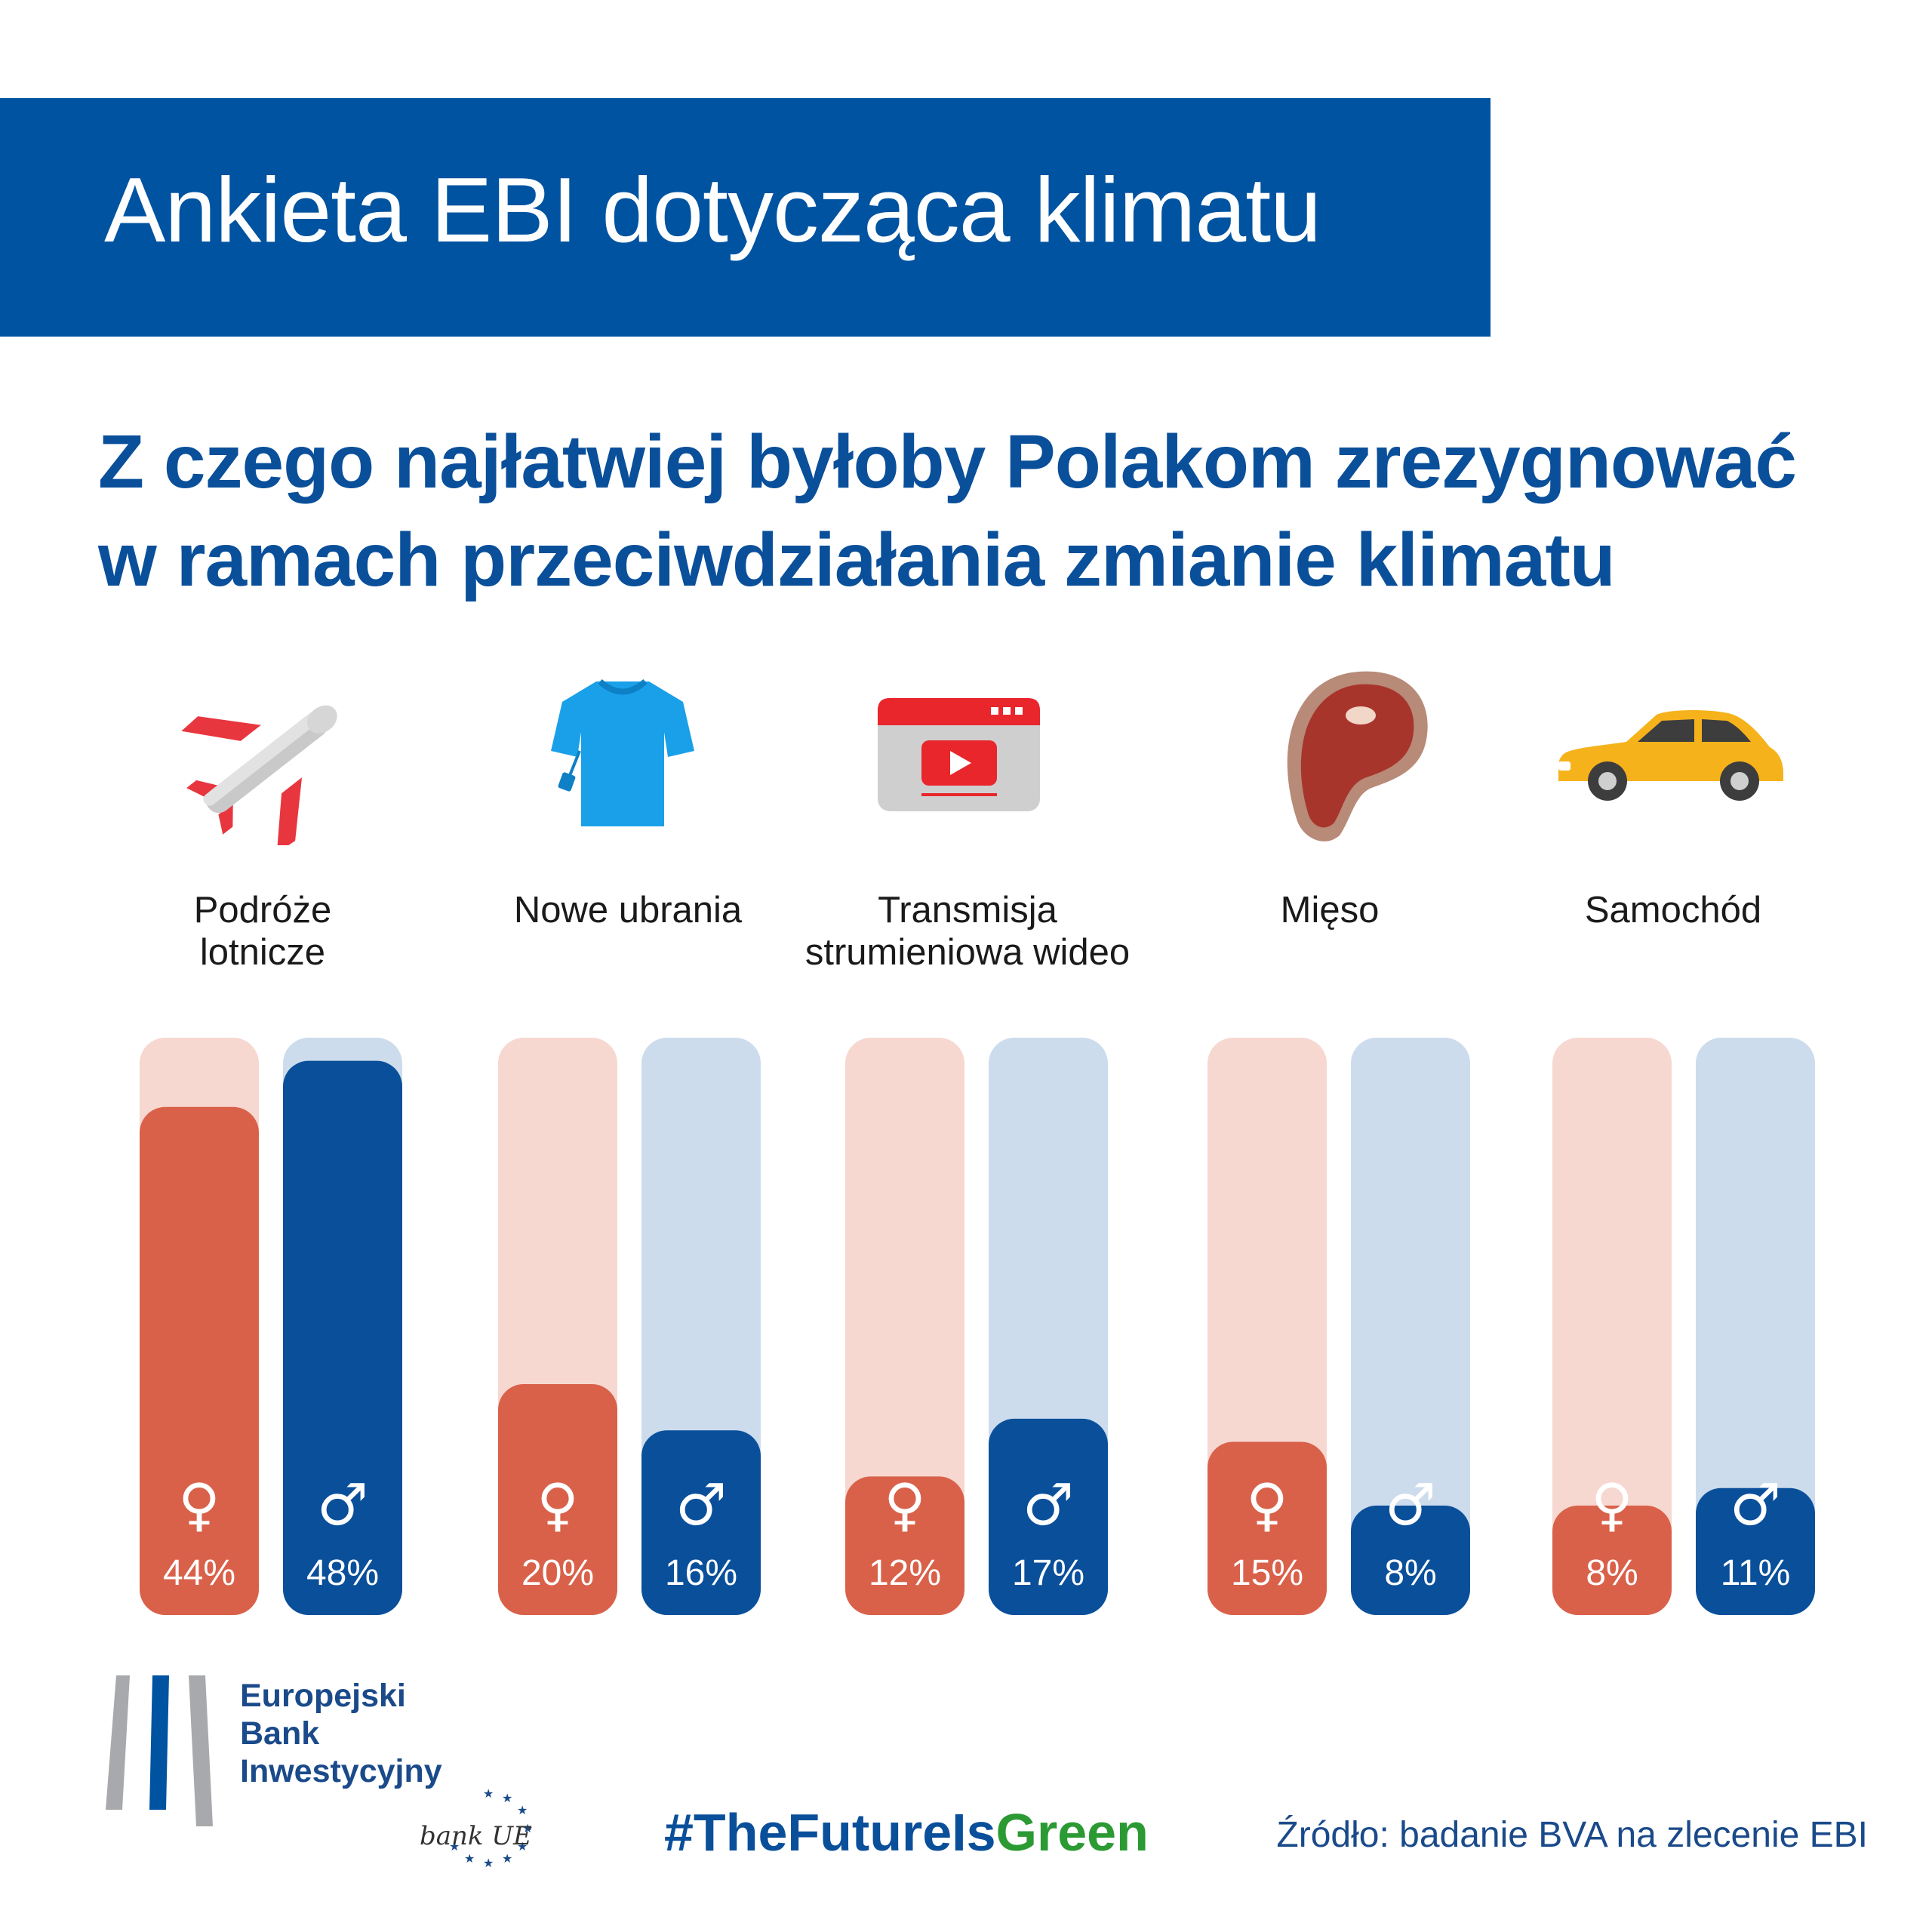 The image size is (1932, 1932). I want to click on bank-ue-badge: bank UE, so click(476, 1836).